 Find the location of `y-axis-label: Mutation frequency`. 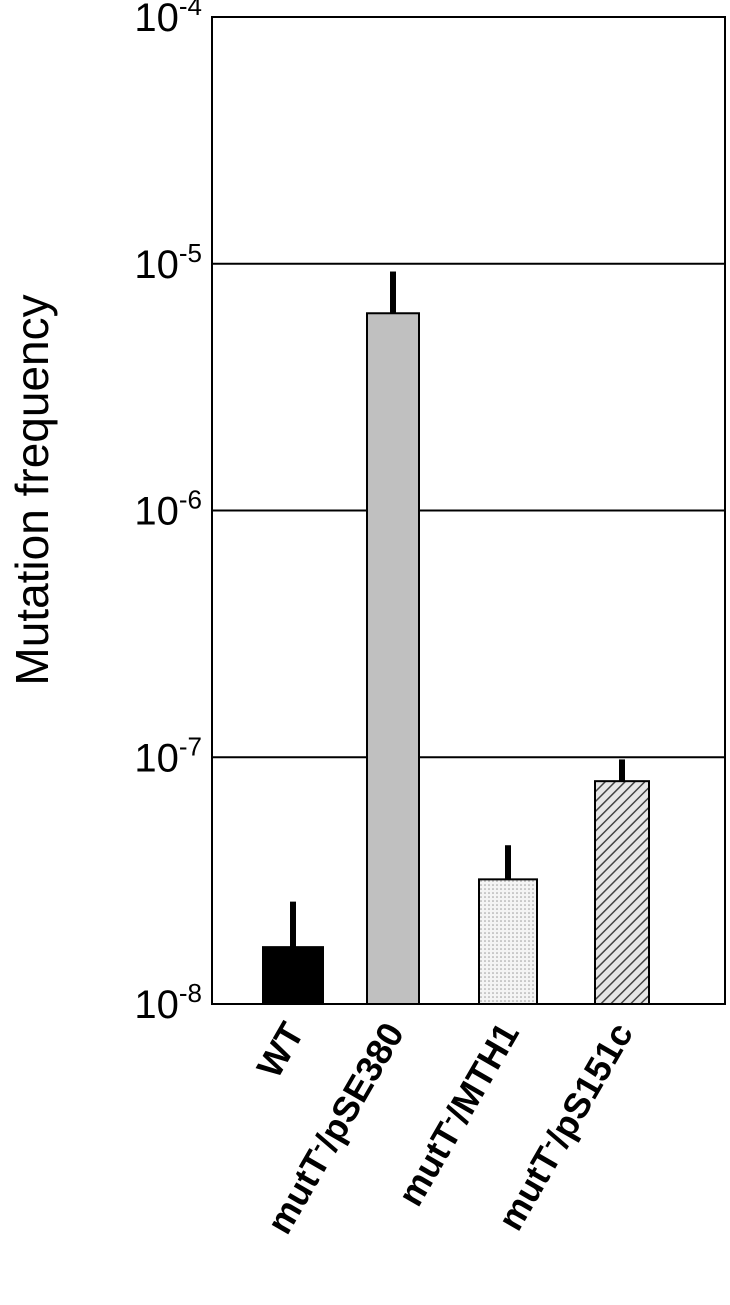

y-axis-label: Mutation frequency is located at coordinates (32, 489).